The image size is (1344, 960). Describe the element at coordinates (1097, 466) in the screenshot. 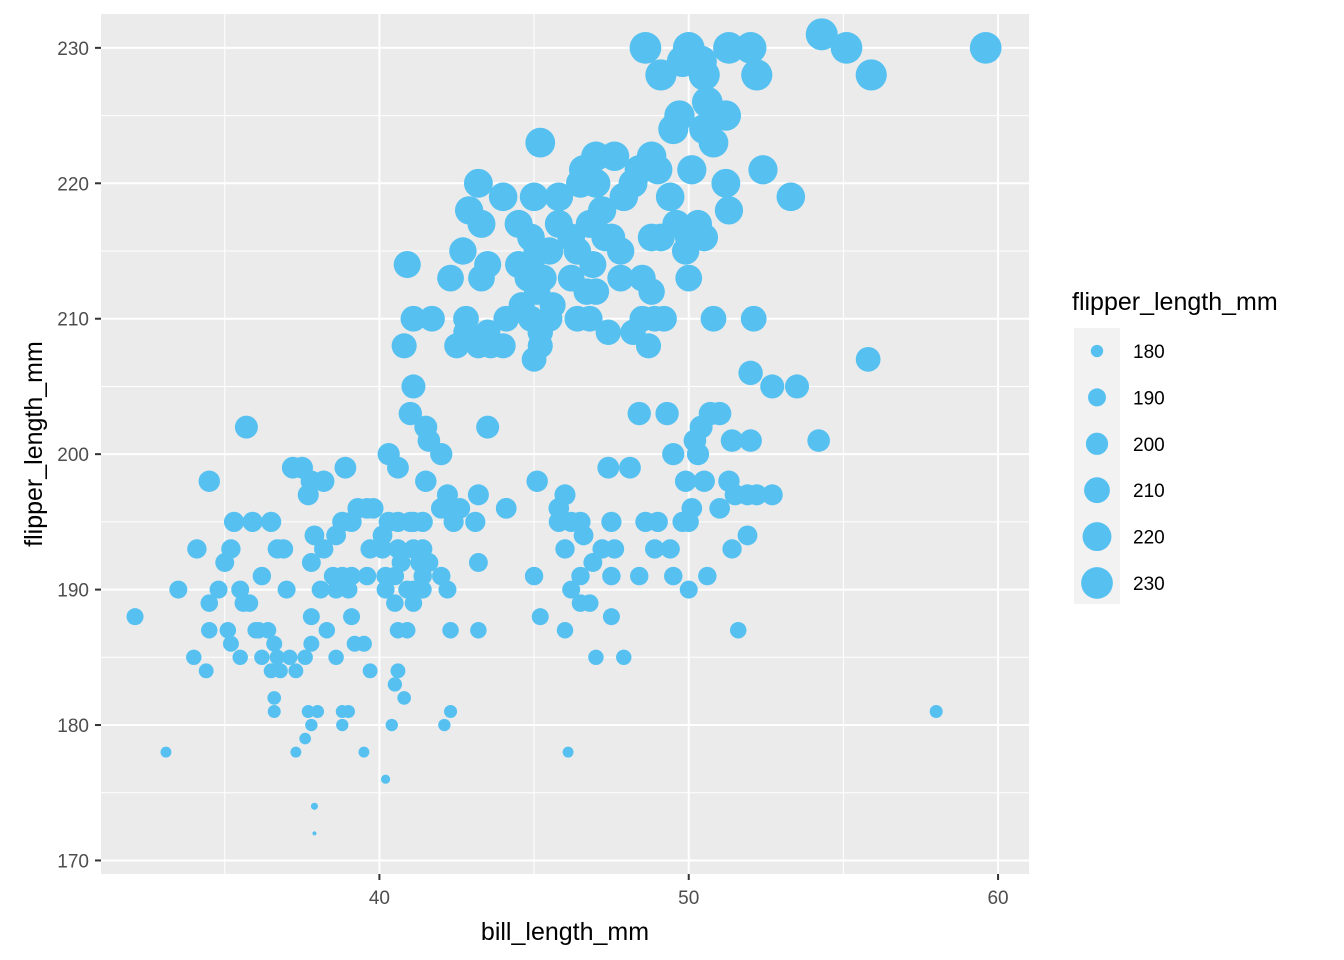

I see `legend-key-background` at that location.